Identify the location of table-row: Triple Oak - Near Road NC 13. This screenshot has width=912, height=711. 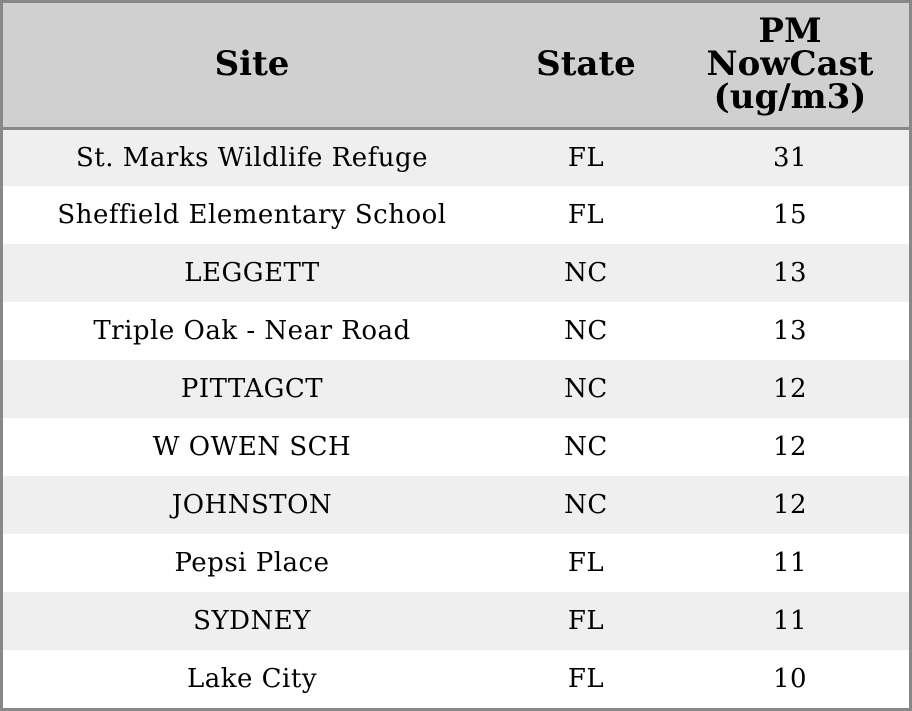
(456, 331).